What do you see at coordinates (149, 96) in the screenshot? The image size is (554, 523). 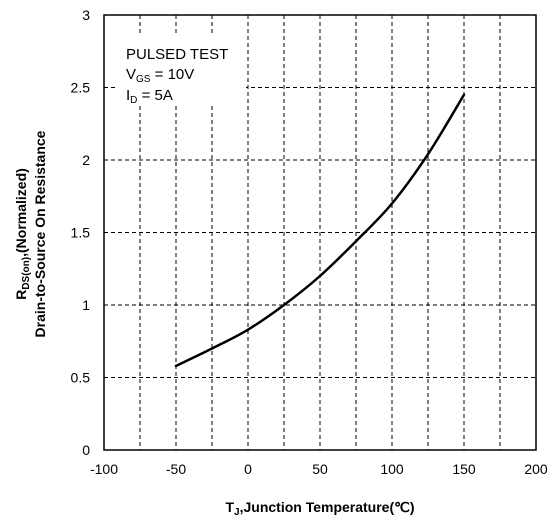 I see `annotation-id: ID = 5A` at bounding box center [149, 96].